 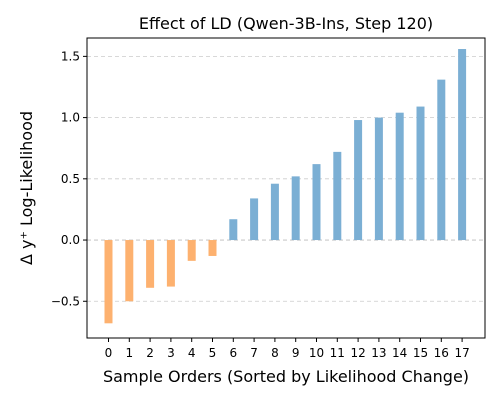 What do you see at coordinates (26, 188) in the screenshot?
I see `y-axis-label: Δ y⁺ Log-Likelihood` at bounding box center [26, 188].